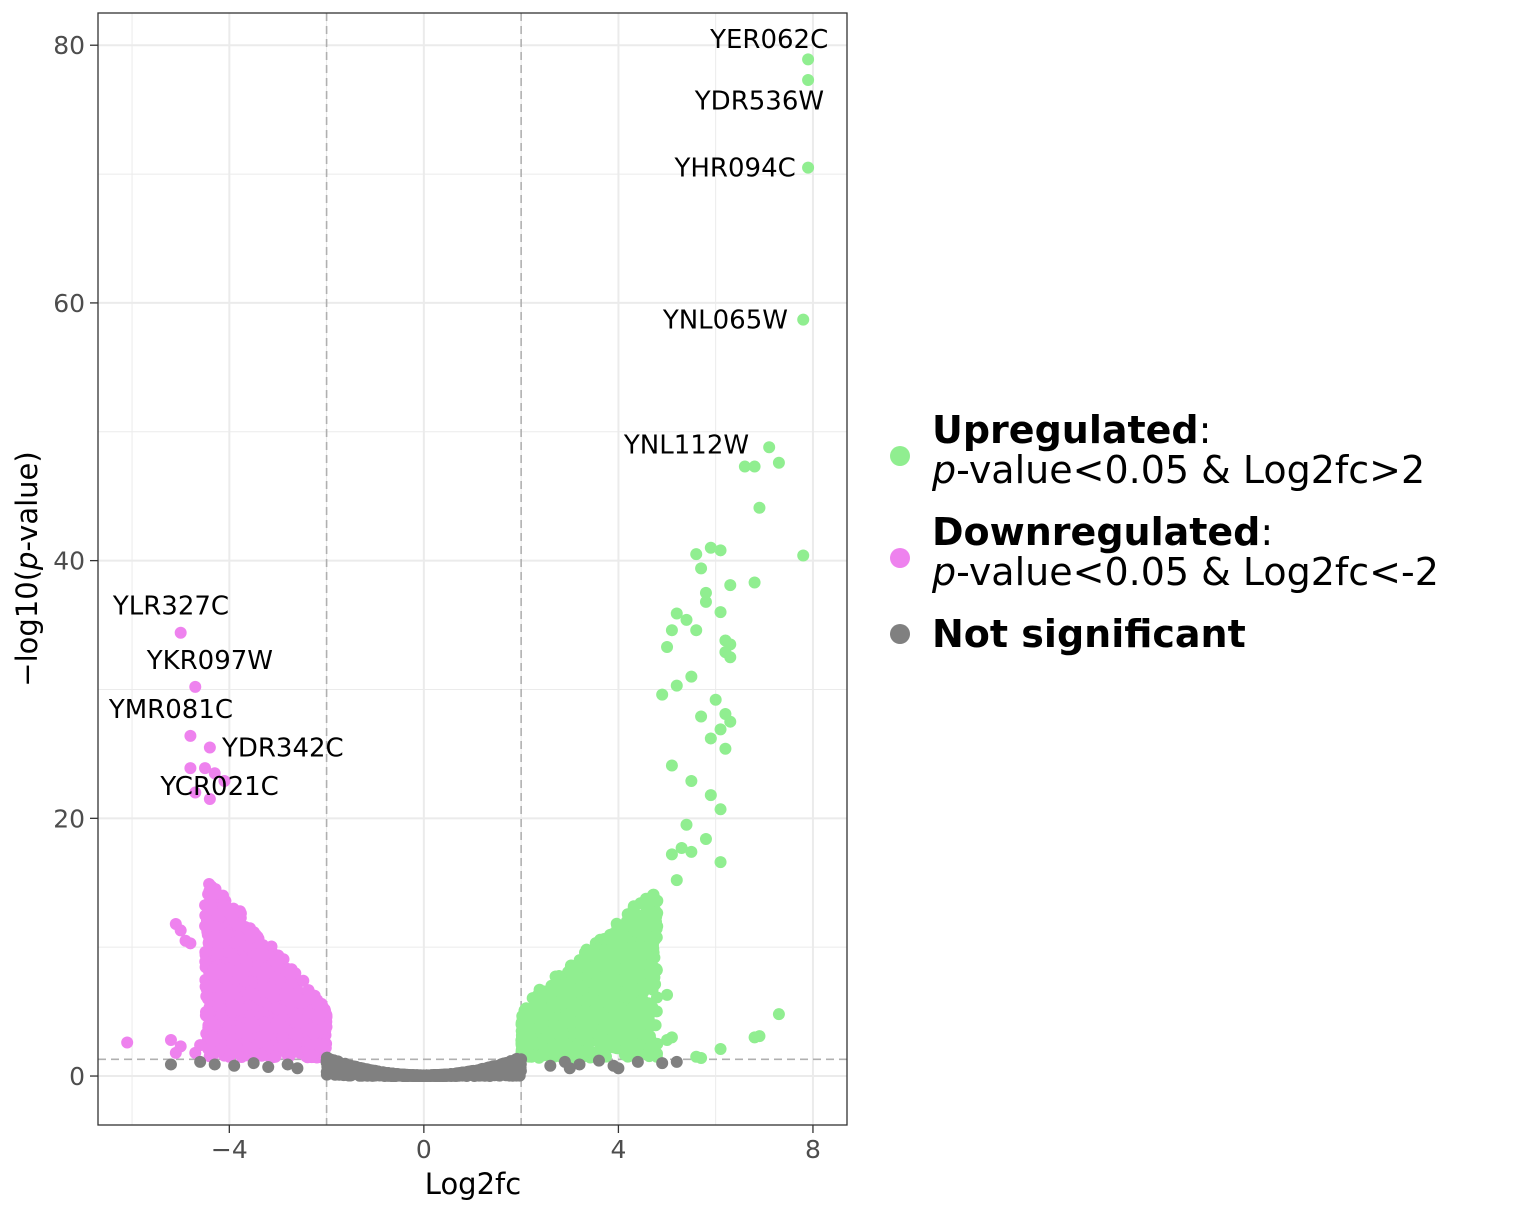 This screenshot has height=1213, width=1516. What do you see at coordinates (473, 1184) in the screenshot?
I see `x-axis-title: Log2fc` at bounding box center [473, 1184].